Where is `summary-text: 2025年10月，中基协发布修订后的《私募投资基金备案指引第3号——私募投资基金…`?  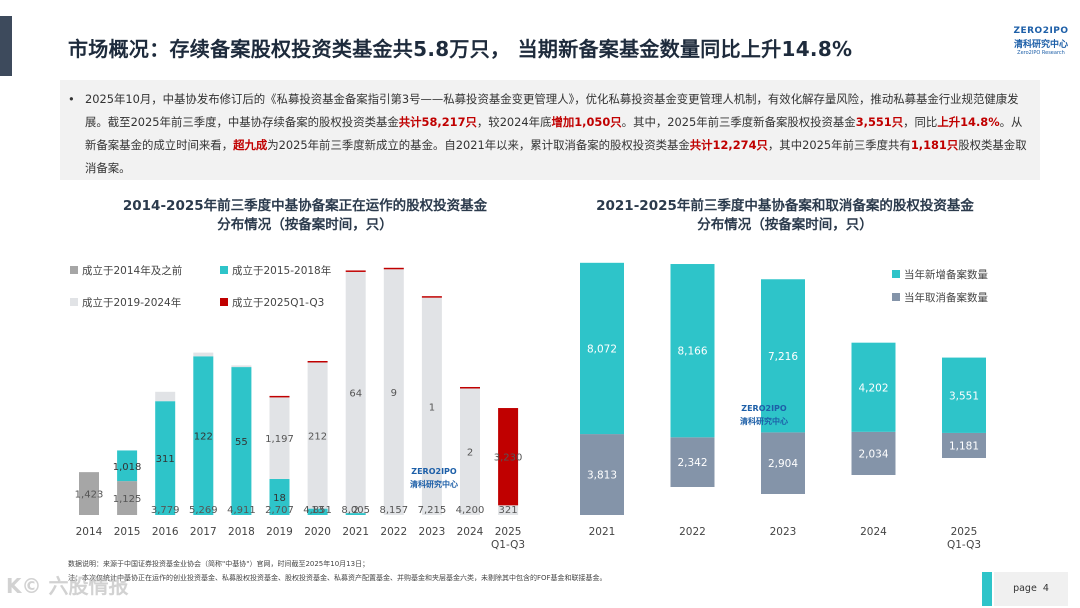
summary-text: 2025年10月，中基协发布修订后的《私募投资基金备案指引第3号——私募投资基金… is located at coordinates (556, 134).